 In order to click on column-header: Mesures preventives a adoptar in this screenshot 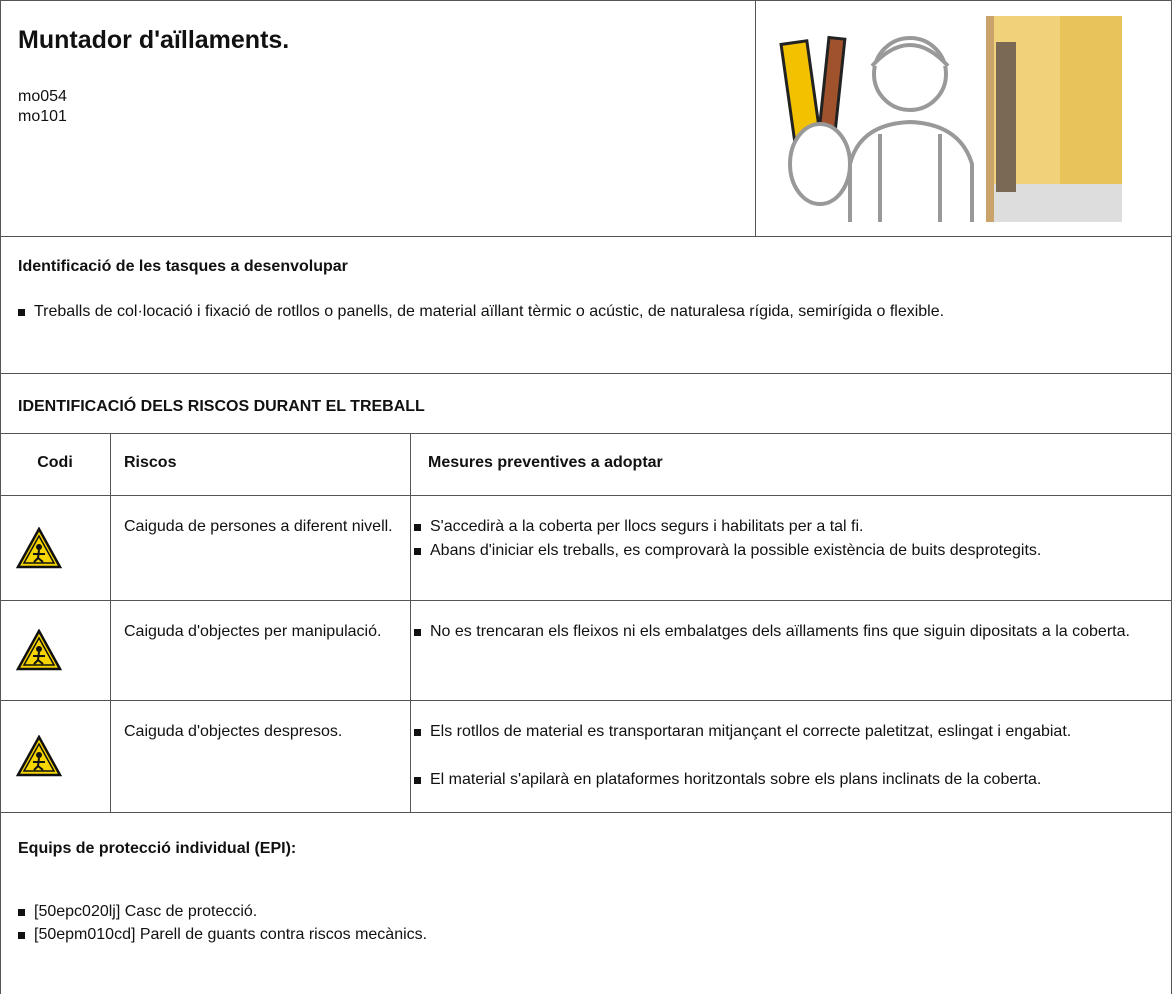, I will do `click(545, 462)`.